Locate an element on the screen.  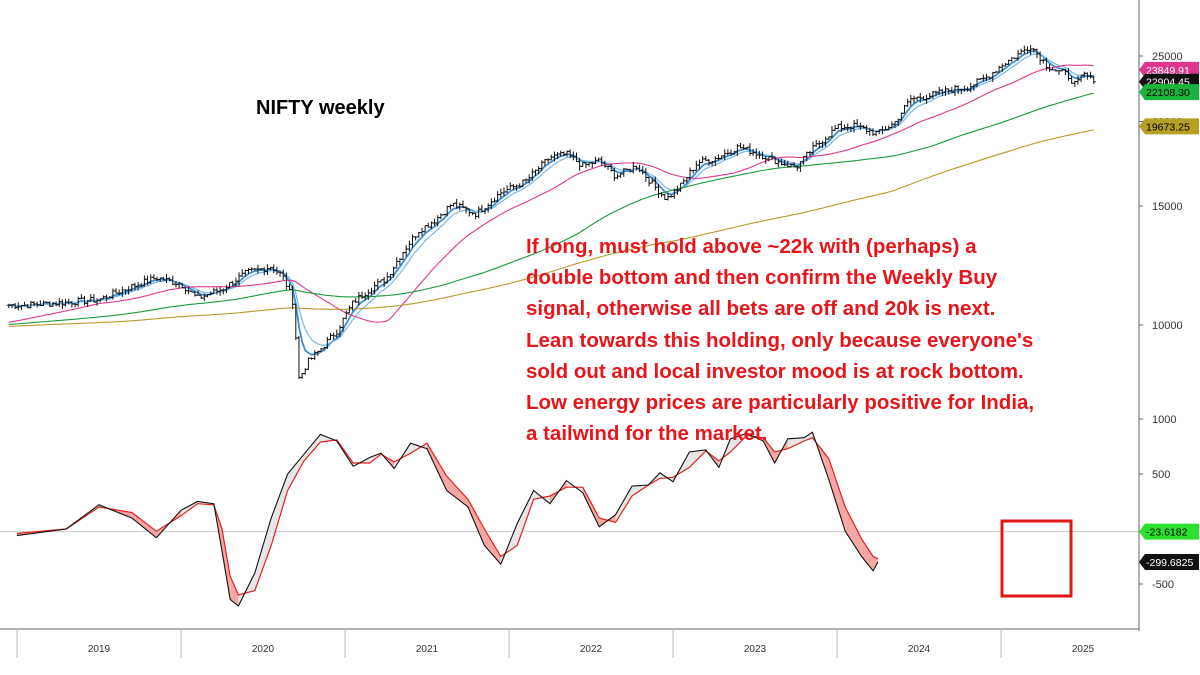
value-badge: -299.6825 is located at coordinates (1169, 561).